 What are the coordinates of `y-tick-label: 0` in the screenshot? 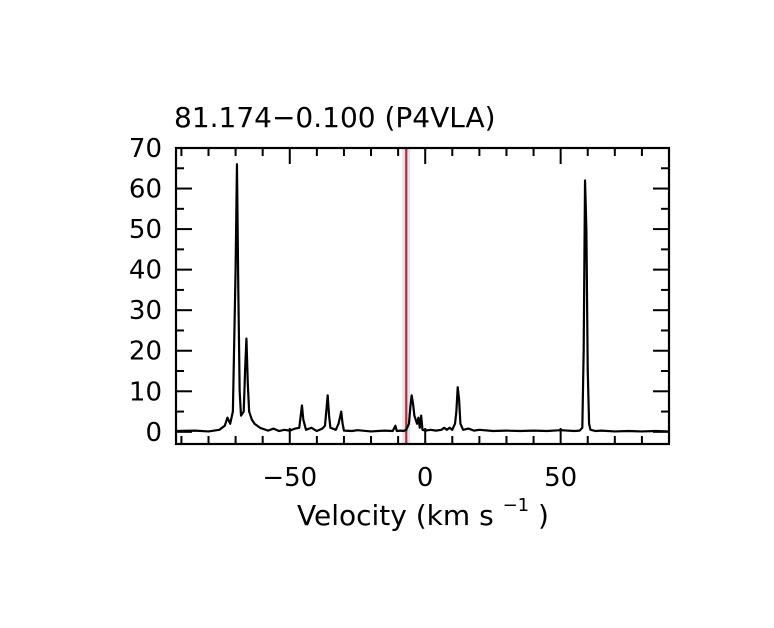 It's located at (153, 433).